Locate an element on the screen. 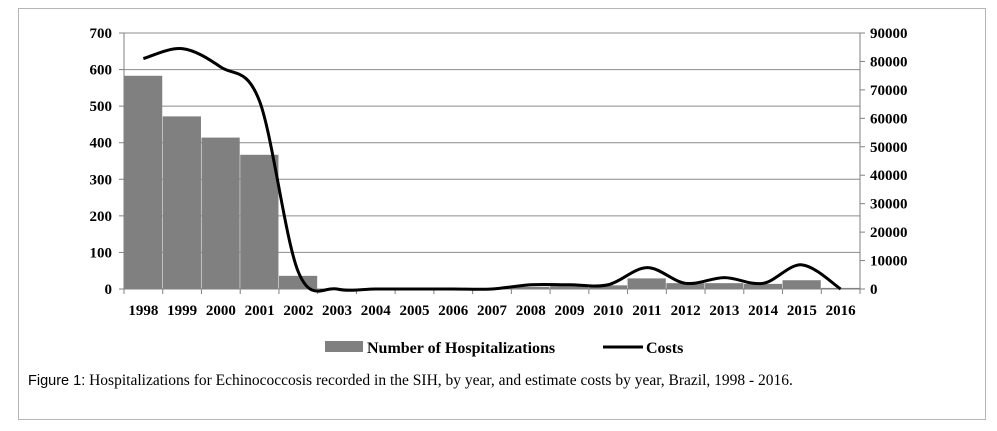 The image size is (997, 431). y-right-tick-label: 90000 is located at coordinates (889, 34).